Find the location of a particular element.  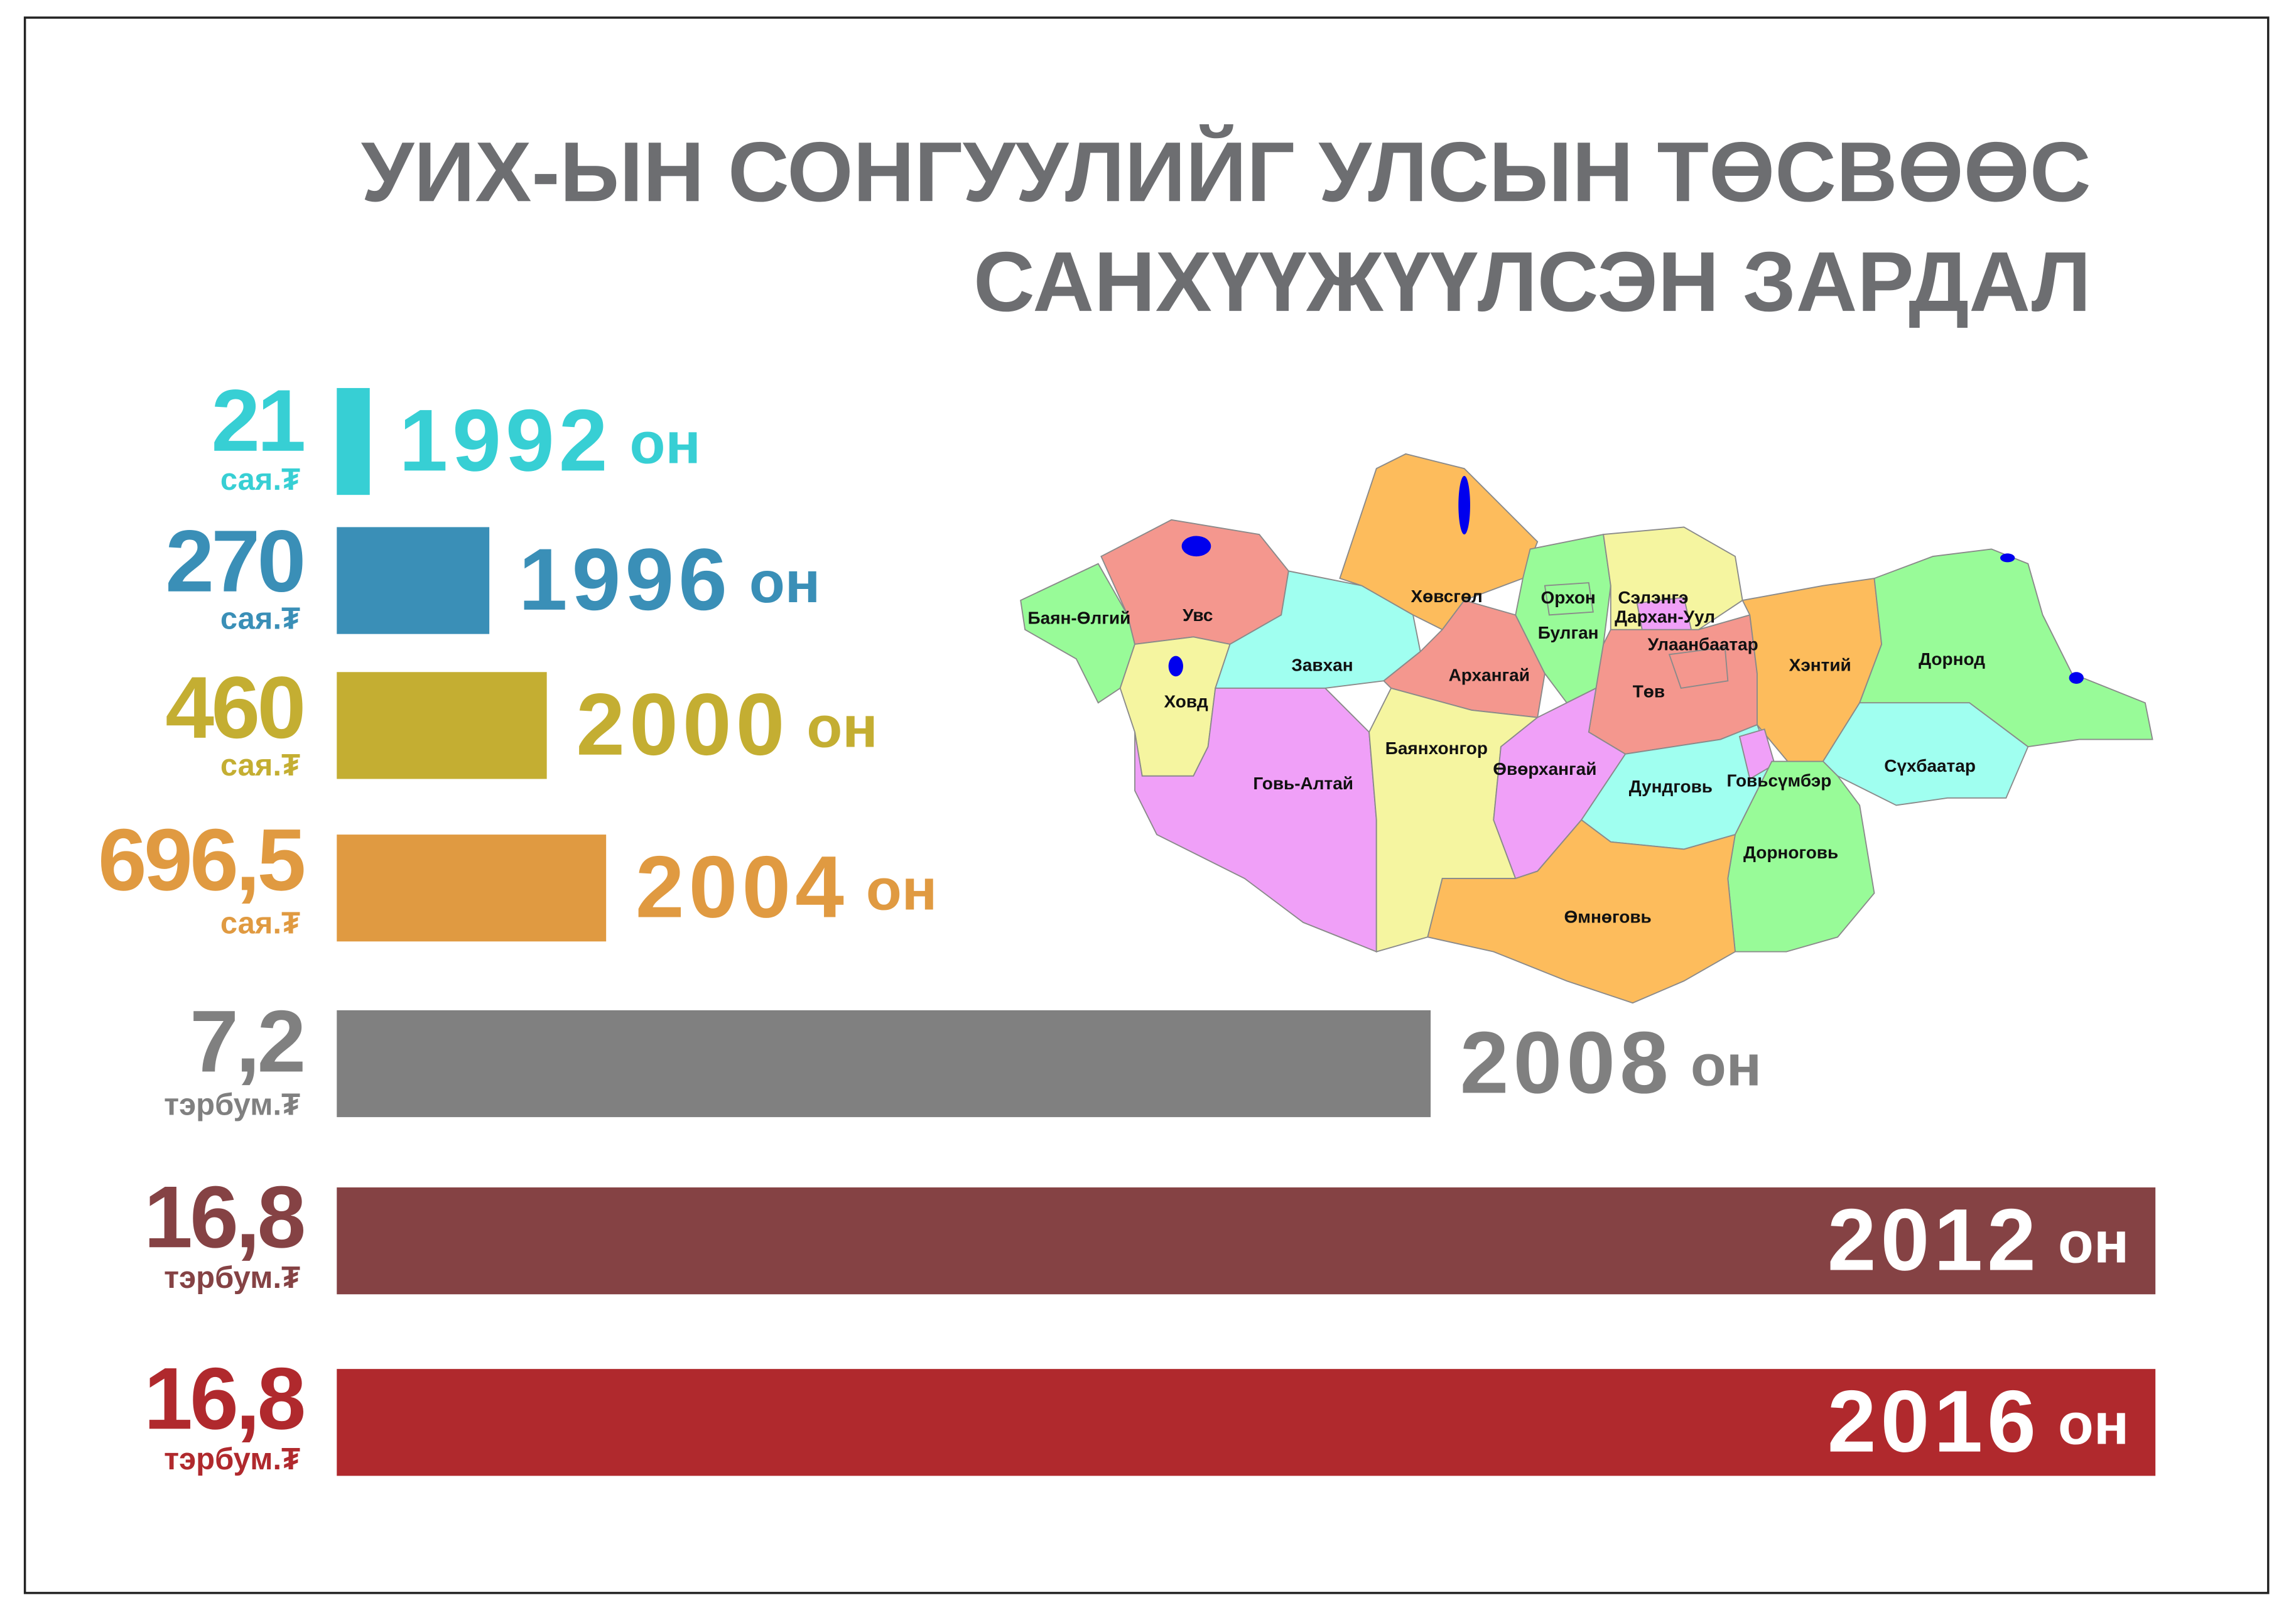

year-label: 1992 он is located at coordinates (549, 440).